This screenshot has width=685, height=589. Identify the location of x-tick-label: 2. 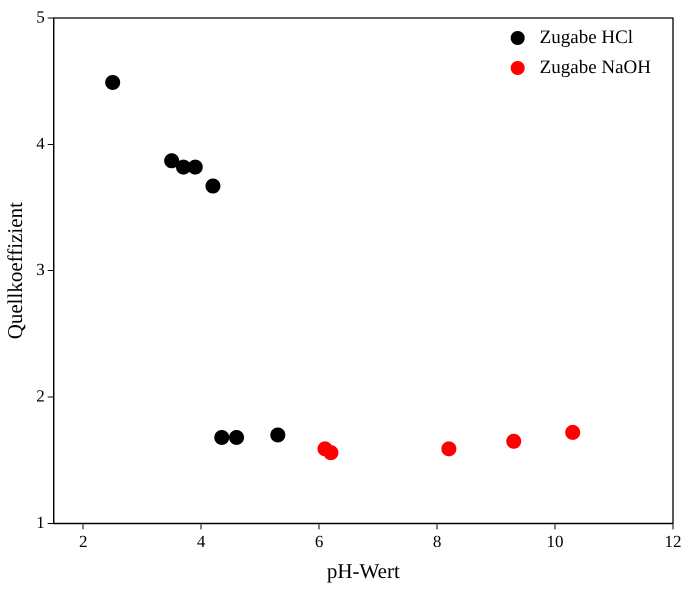
(83, 542).